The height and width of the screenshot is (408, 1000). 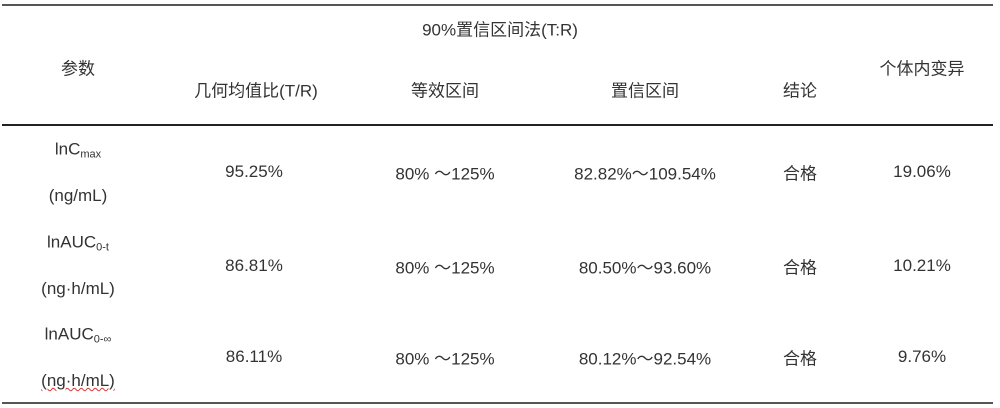 I want to click on ci-cell: 82.82%～109.54%, so click(x=645, y=172).